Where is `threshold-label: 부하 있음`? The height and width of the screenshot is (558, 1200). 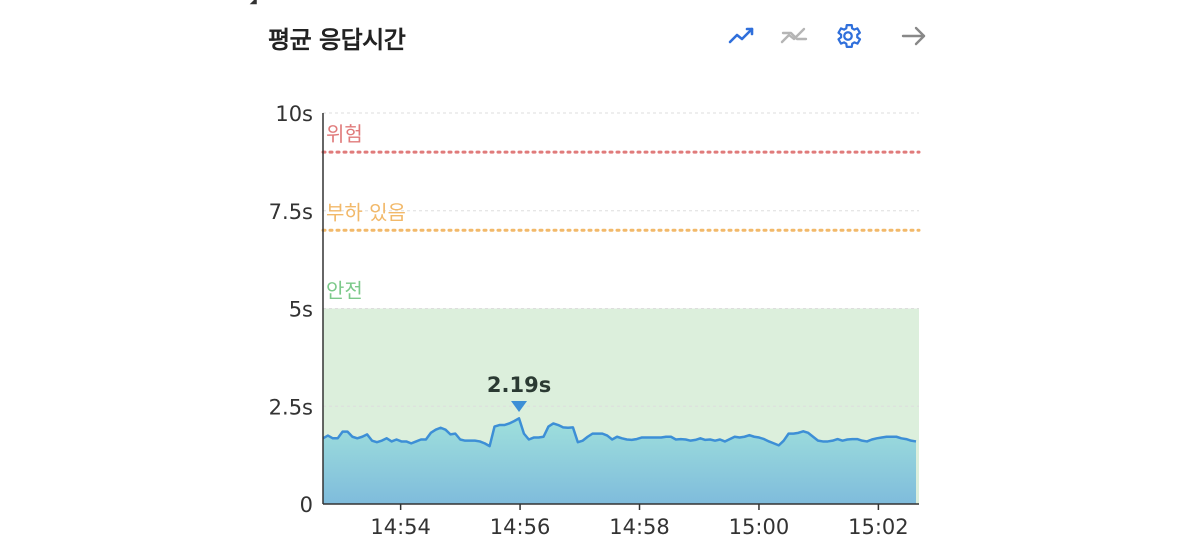 threshold-label: 부하 있음 is located at coordinates (366, 212).